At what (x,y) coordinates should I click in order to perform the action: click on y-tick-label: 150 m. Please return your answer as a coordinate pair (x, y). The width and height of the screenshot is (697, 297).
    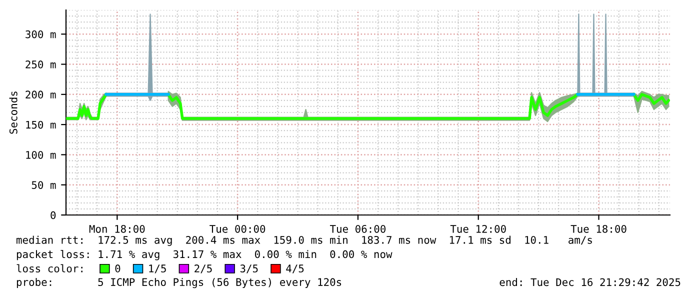
    Looking at the image, I should click on (41, 124).